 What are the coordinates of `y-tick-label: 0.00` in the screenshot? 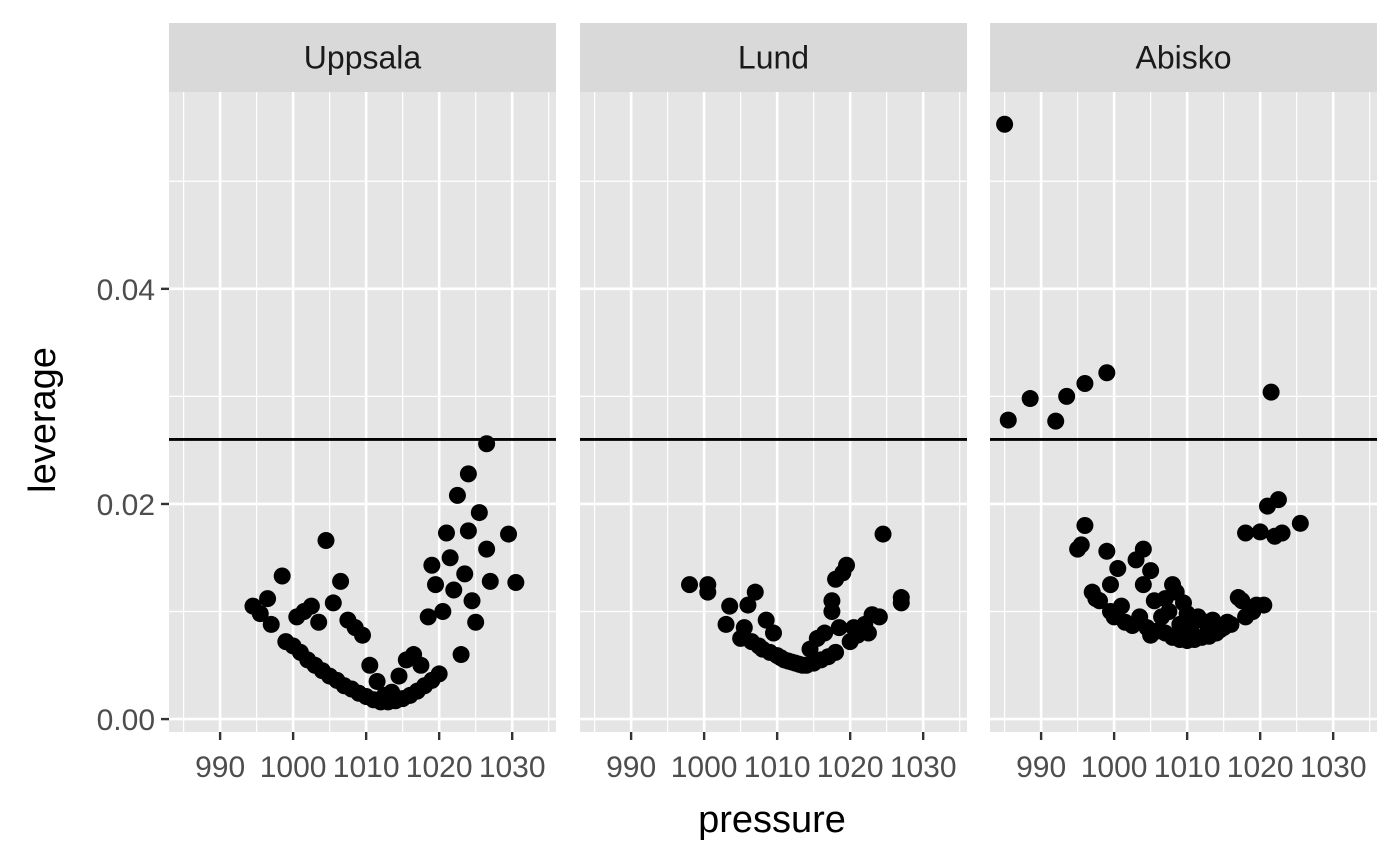 It's located at (126, 720).